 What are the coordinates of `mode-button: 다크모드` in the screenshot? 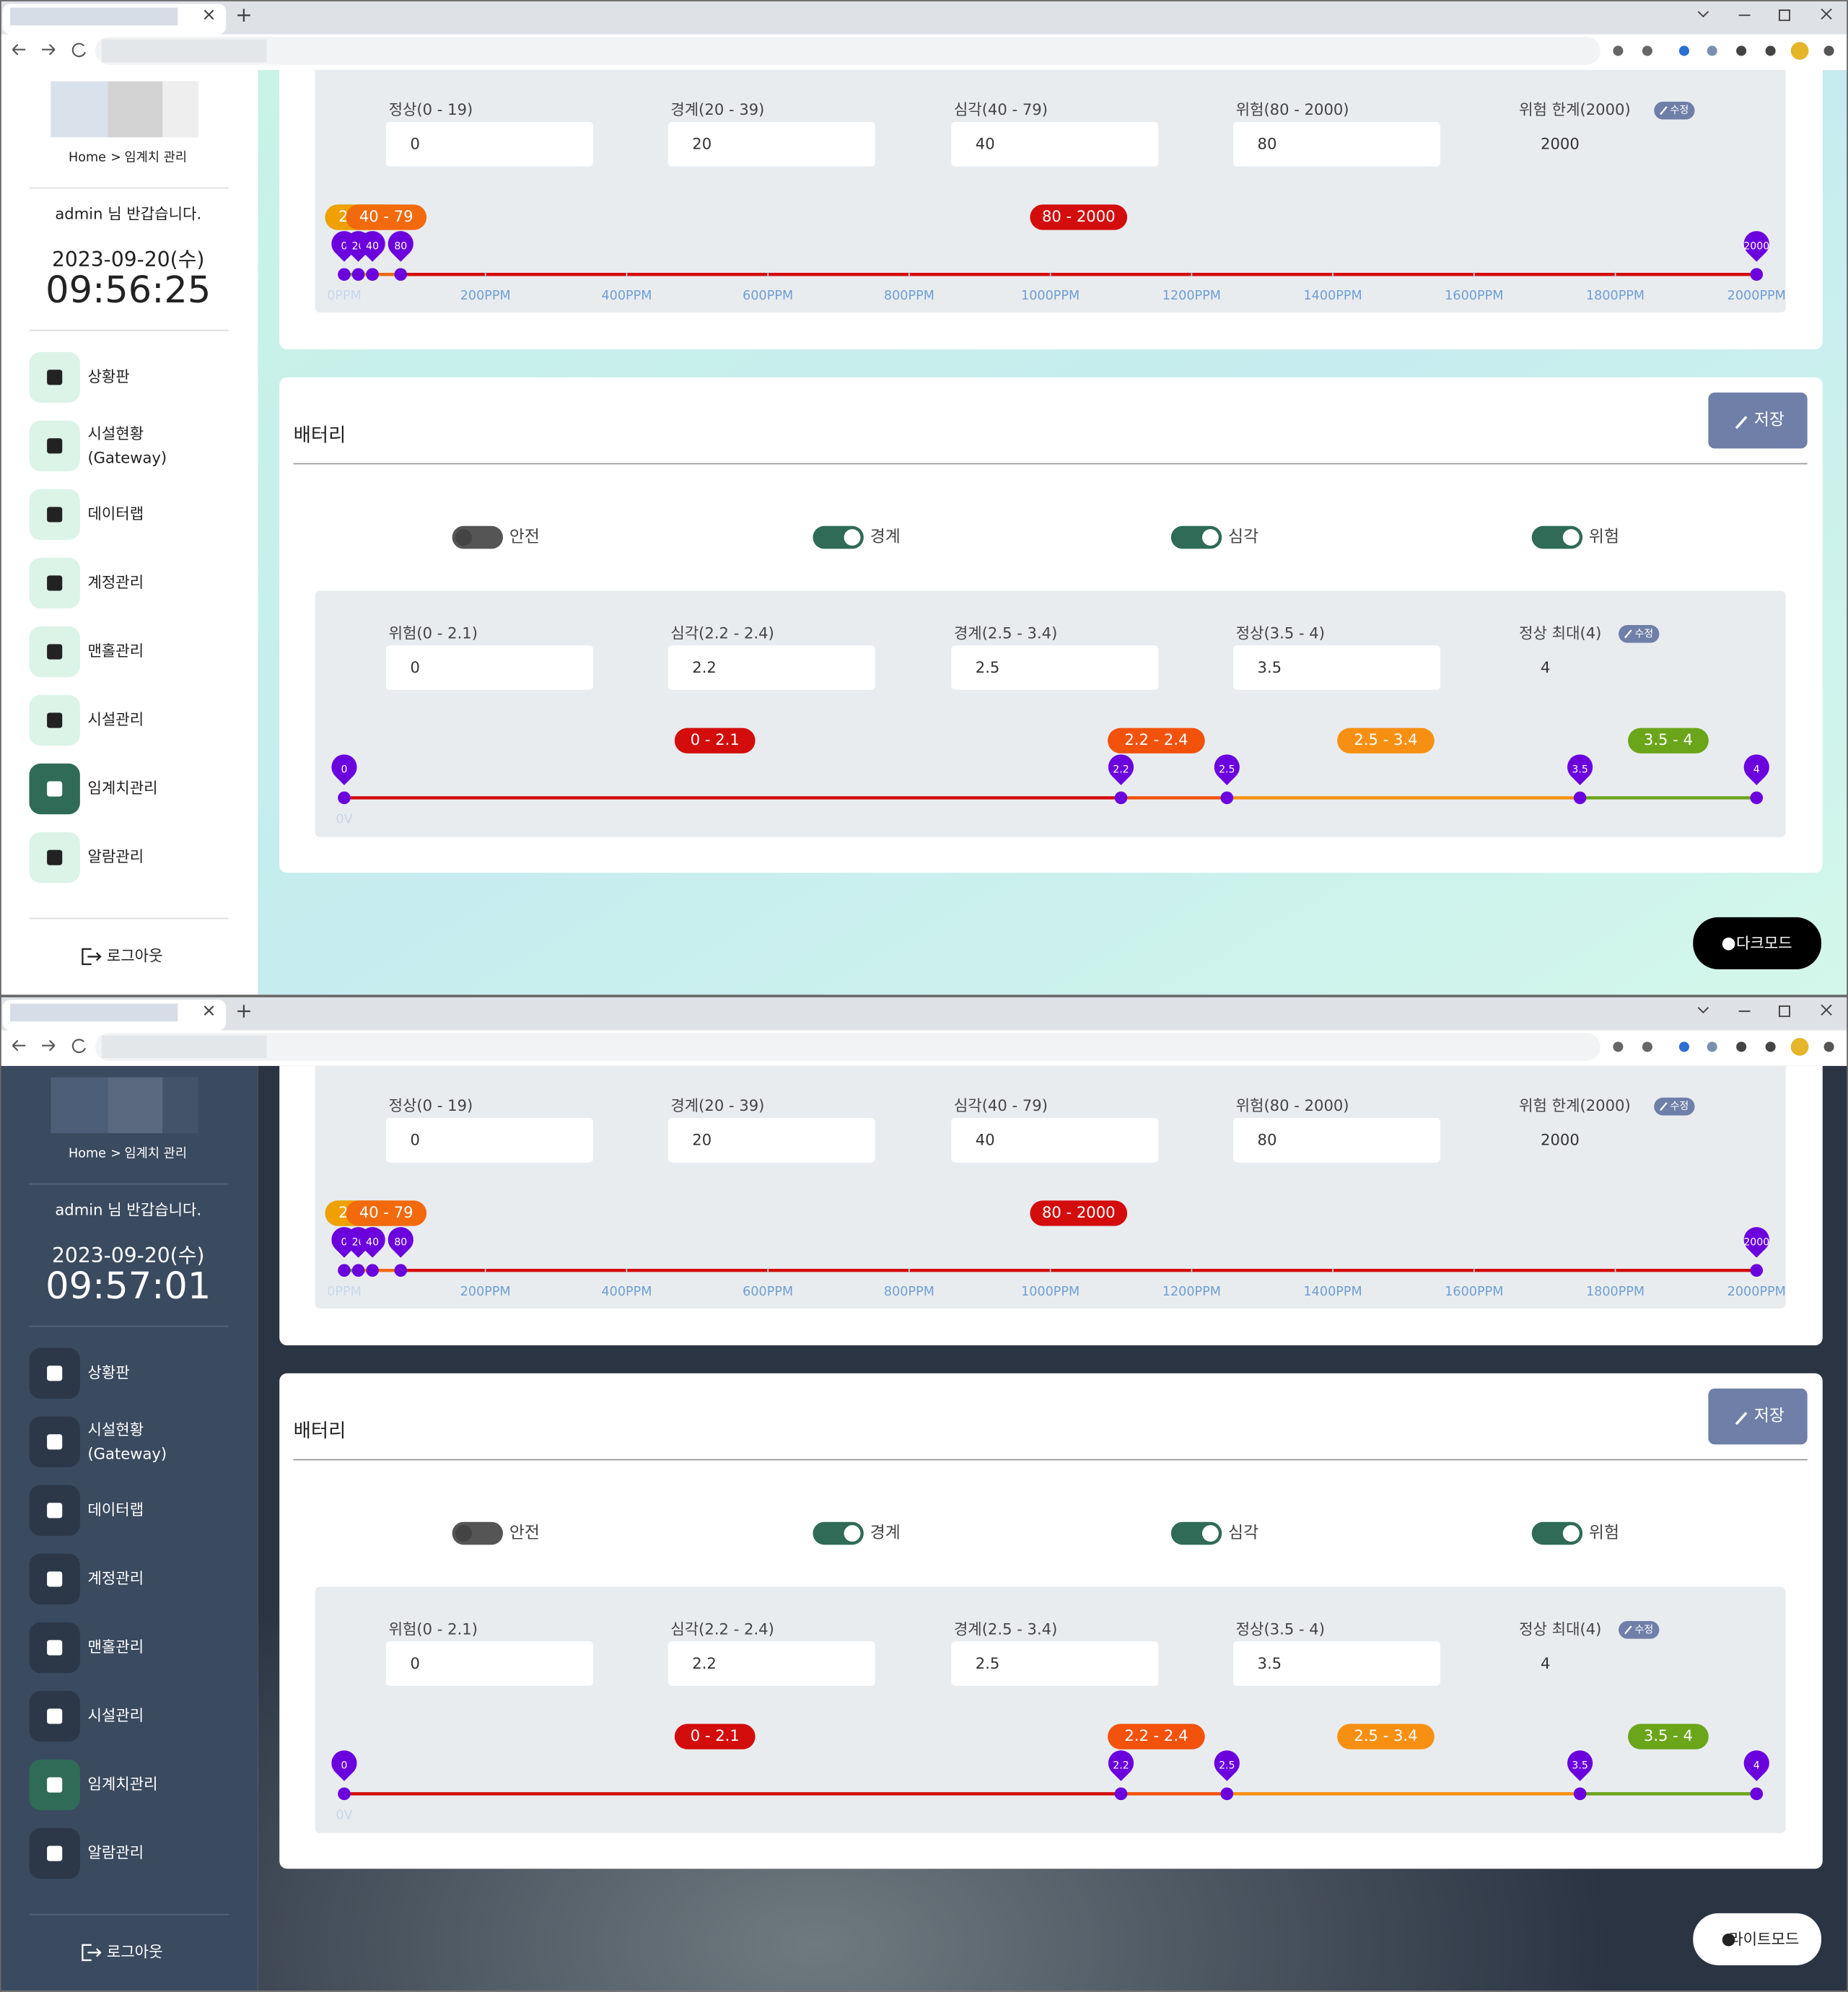 It's located at (1757, 943).